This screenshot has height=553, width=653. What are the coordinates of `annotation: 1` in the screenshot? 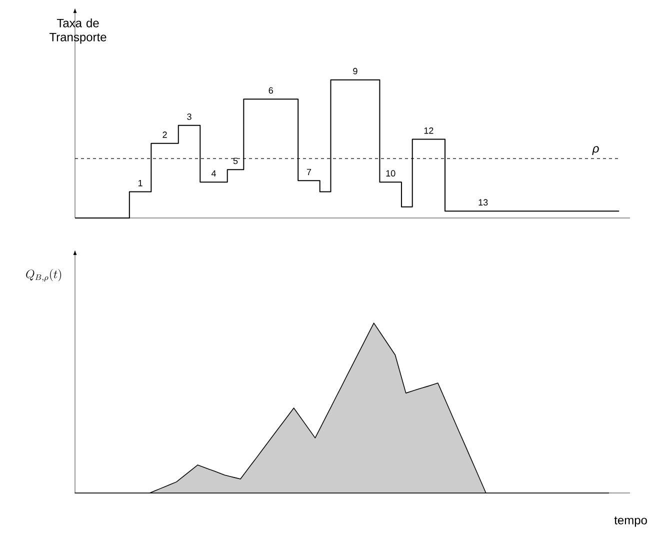 It's located at (140, 183).